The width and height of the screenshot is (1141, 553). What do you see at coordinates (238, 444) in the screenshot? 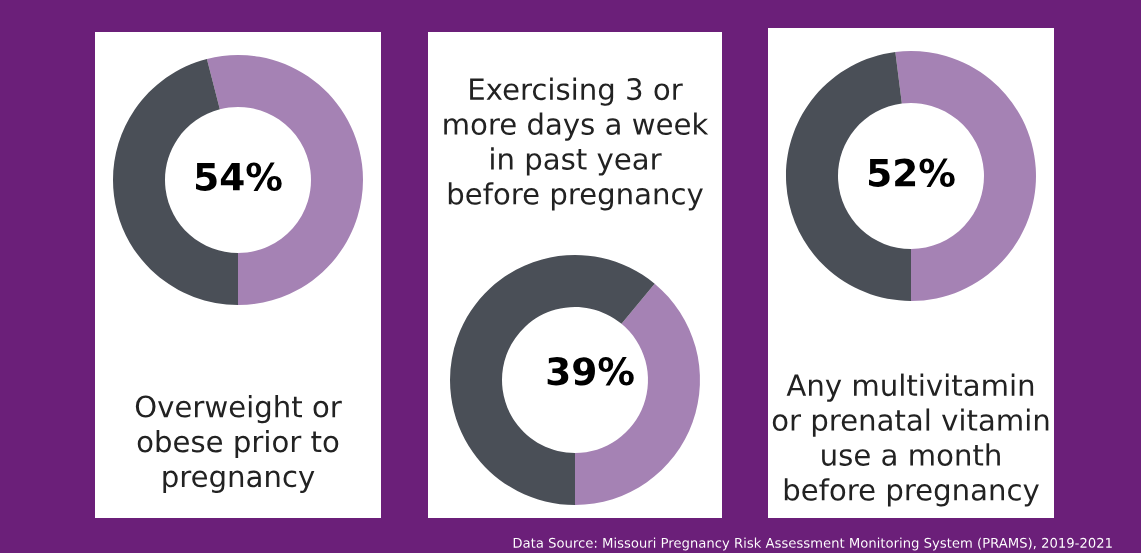
I see `text: Overweight or obese prior to pregnancy` at bounding box center [238, 444].